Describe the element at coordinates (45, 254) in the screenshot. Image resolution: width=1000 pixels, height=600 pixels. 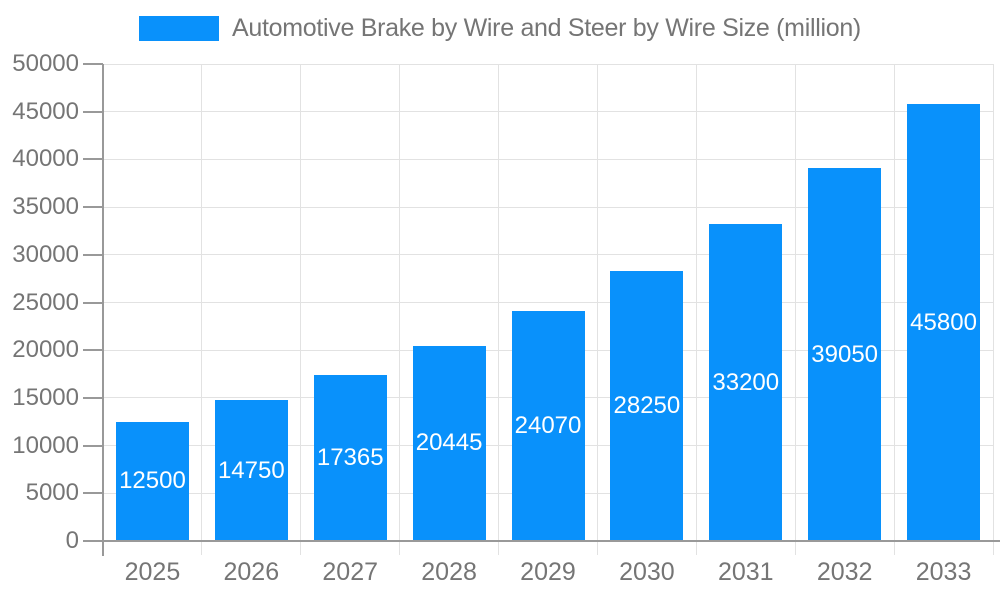
I see `y-axis-tick-label: 30000` at that location.